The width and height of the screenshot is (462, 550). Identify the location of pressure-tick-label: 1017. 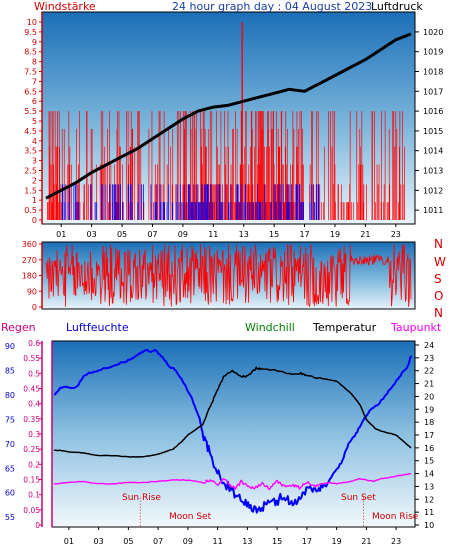
(433, 91).